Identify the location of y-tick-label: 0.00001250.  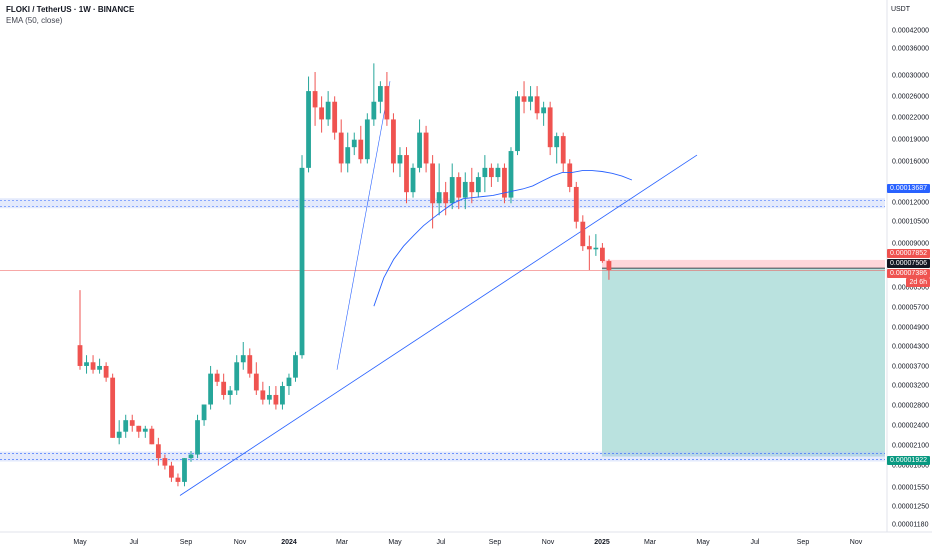
(910, 507).